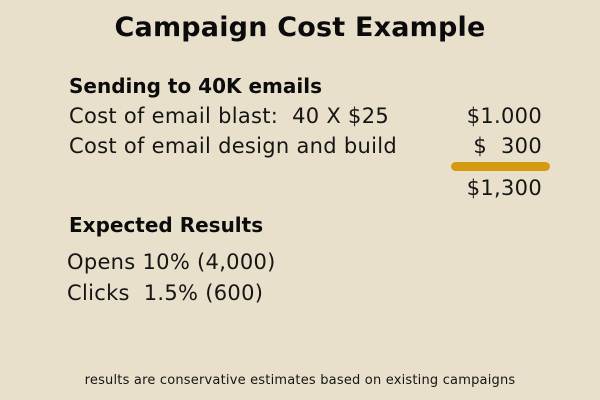 This screenshot has height=400, width=600. What do you see at coordinates (233, 146) in the screenshot?
I see `cost-row-label-design: Cost of email design and build` at bounding box center [233, 146].